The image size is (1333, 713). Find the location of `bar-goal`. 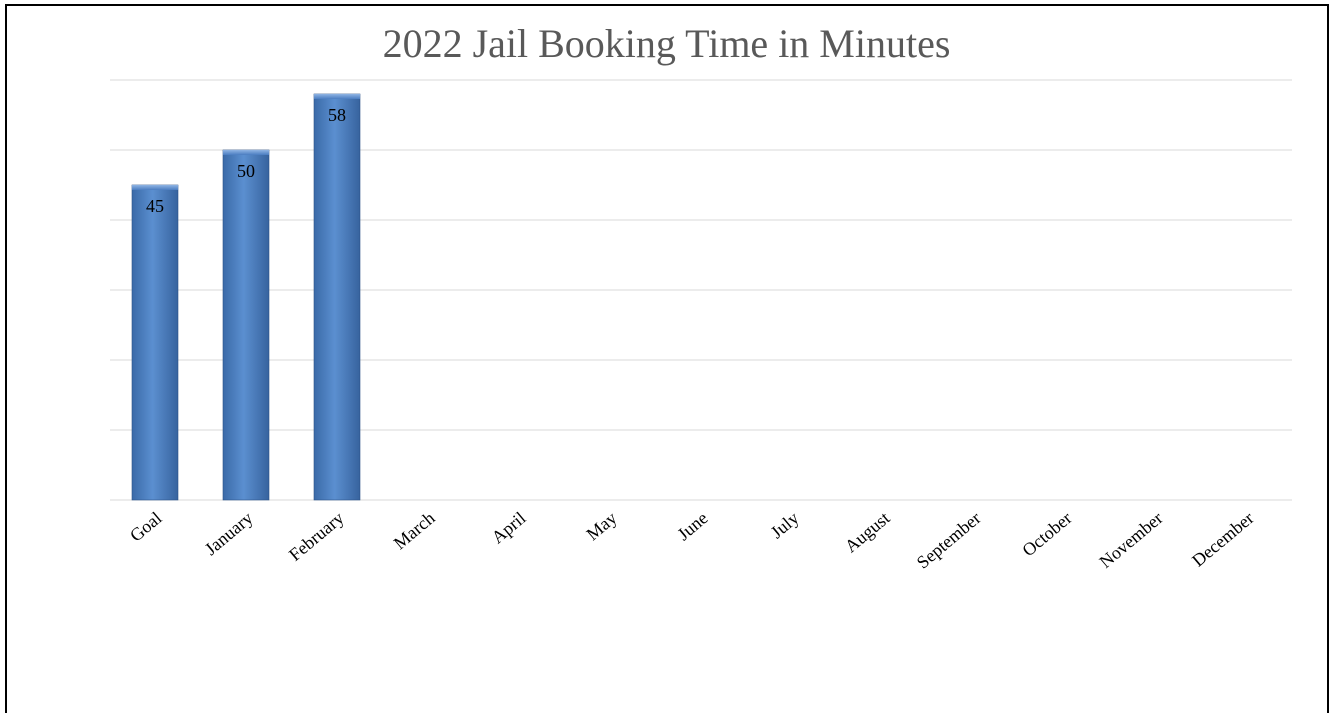

bar-goal is located at coordinates (155, 342).